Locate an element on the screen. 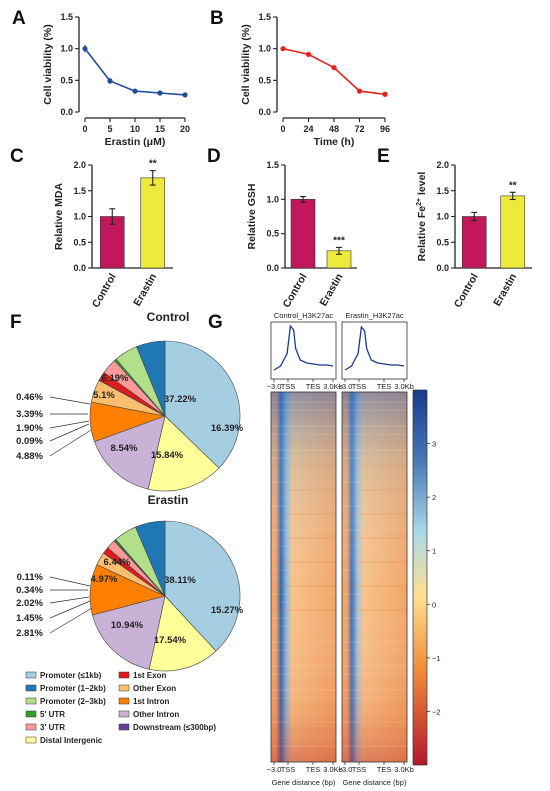 The height and width of the screenshot is (791, 550). slice-label: 1.45% is located at coordinates (29, 618).